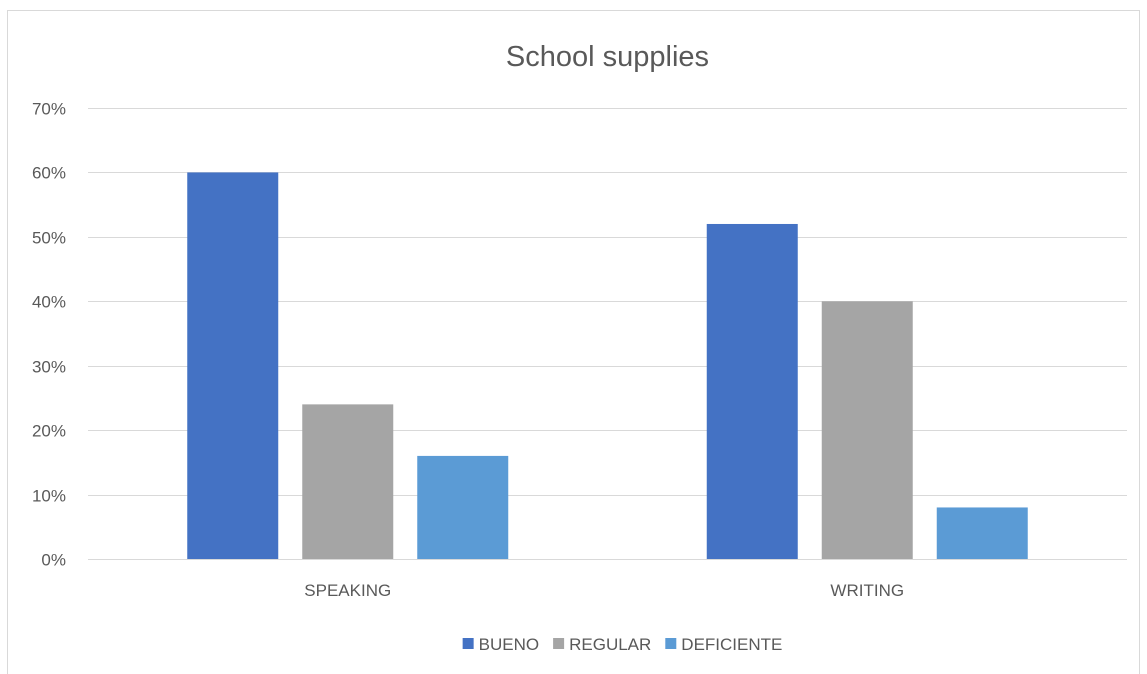 The image size is (1147, 674). Describe the element at coordinates (49, 238) in the screenshot. I see `y-tick-label: 50%` at that location.